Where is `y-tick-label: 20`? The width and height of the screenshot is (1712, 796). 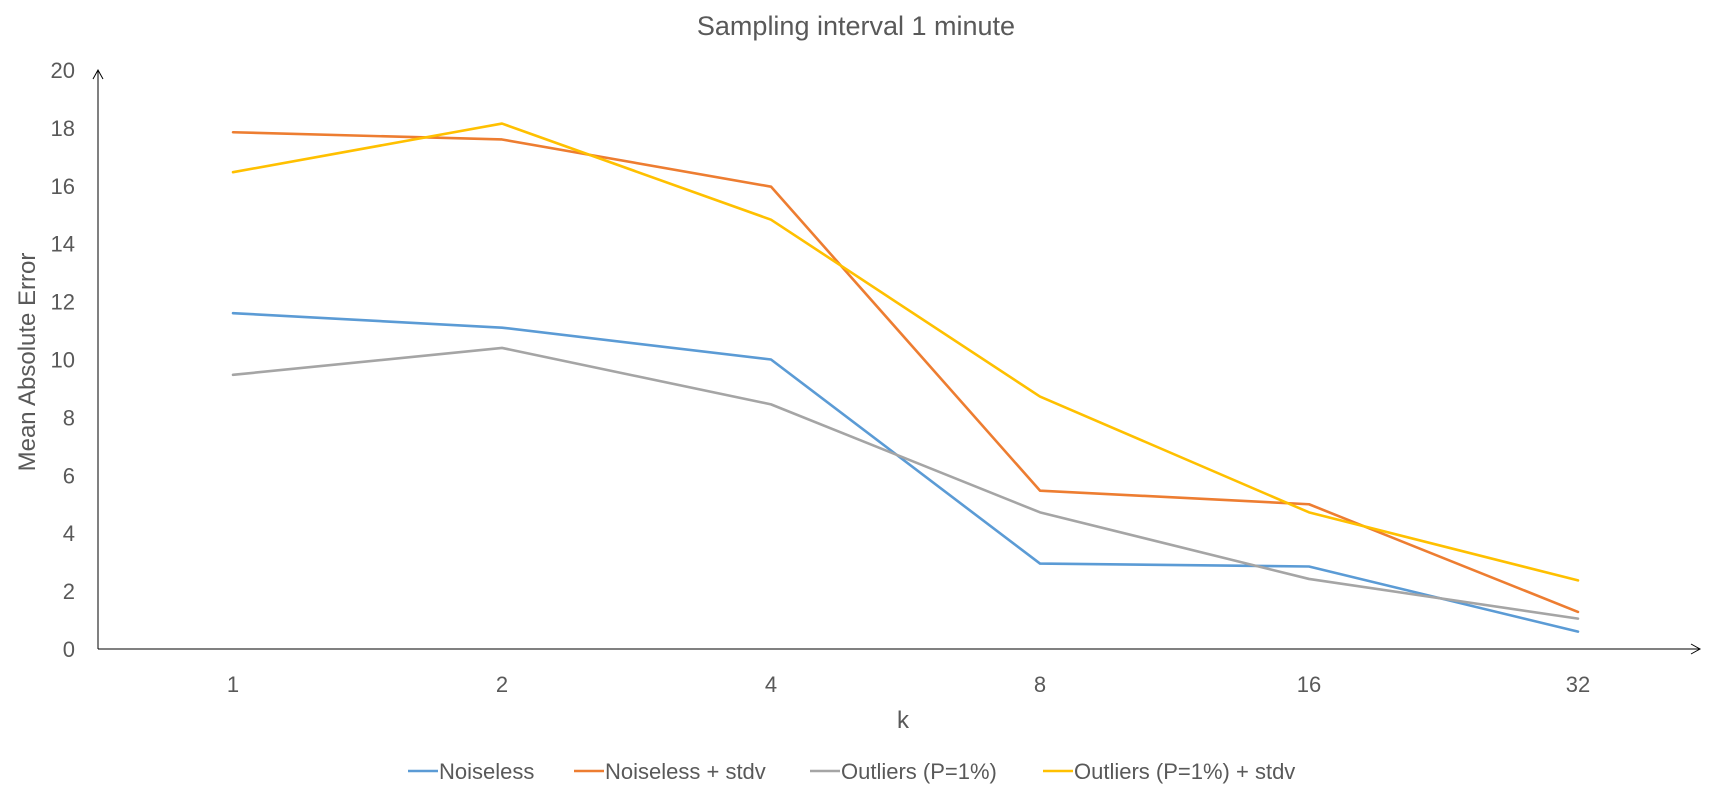
y-tick-label: 20 is located at coordinates (63, 70).